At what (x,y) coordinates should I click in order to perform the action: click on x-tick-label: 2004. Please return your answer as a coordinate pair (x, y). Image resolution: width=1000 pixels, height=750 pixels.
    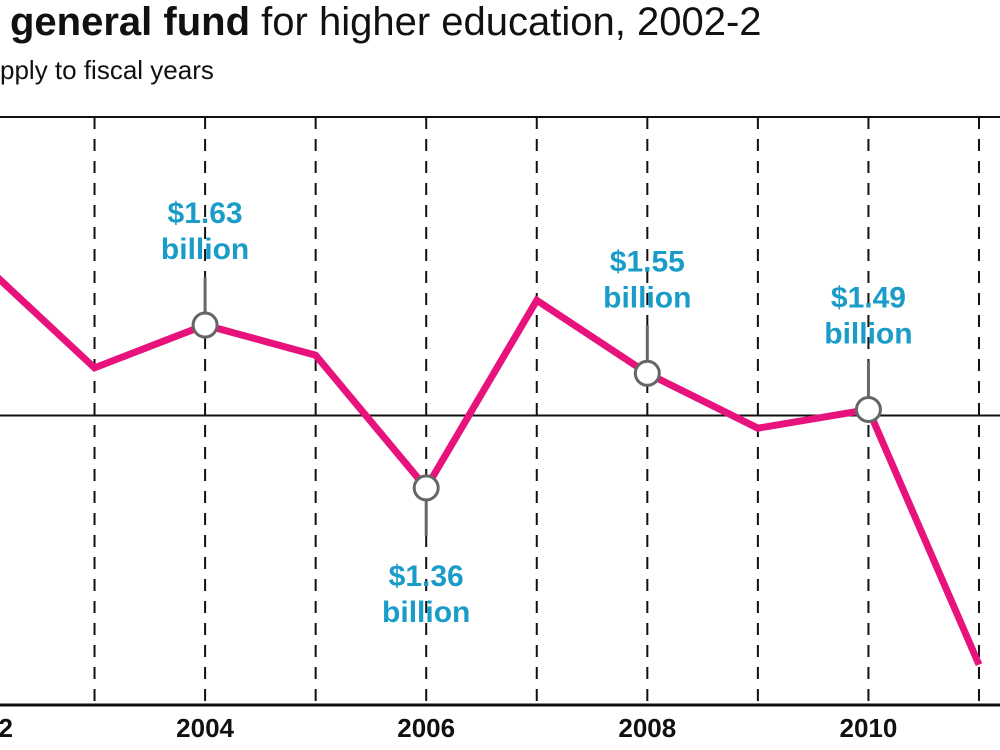
    Looking at the image, I should click on (205, 728).